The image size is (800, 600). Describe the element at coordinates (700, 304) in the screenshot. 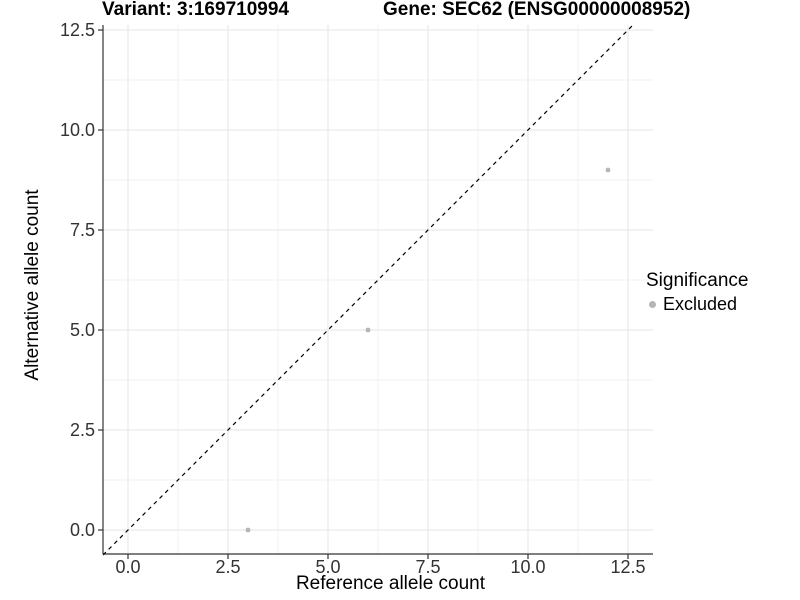

I see `legend-item-label: Excluded` at that location.